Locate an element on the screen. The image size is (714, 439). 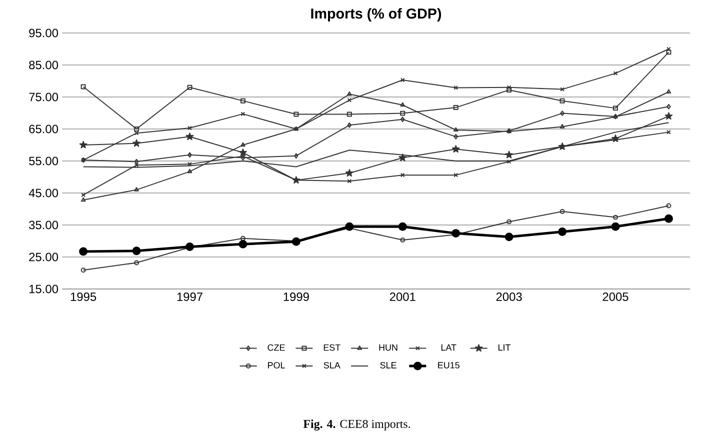
legend-label: SLE is located at coordinates (388, 365).